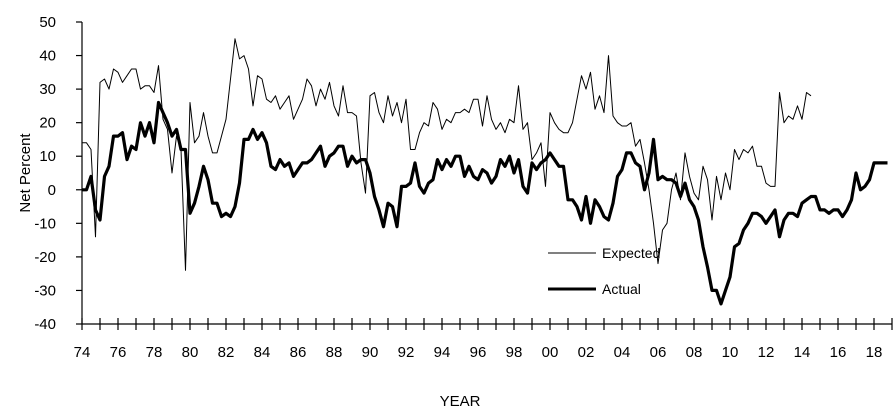 This screenshot has width=894, height=410. I want to click on x-tick-label: 74, so click(82, 352).